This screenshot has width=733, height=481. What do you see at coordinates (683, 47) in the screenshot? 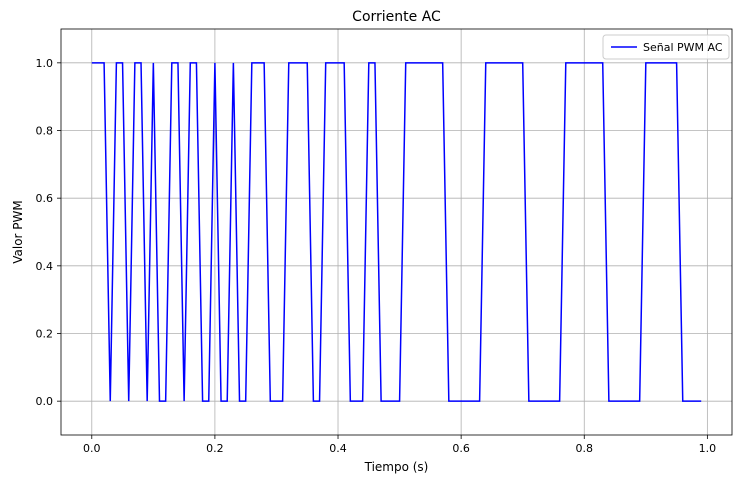
I see `legend-label: Señal PWM AC` at bounding box center [683, 47].